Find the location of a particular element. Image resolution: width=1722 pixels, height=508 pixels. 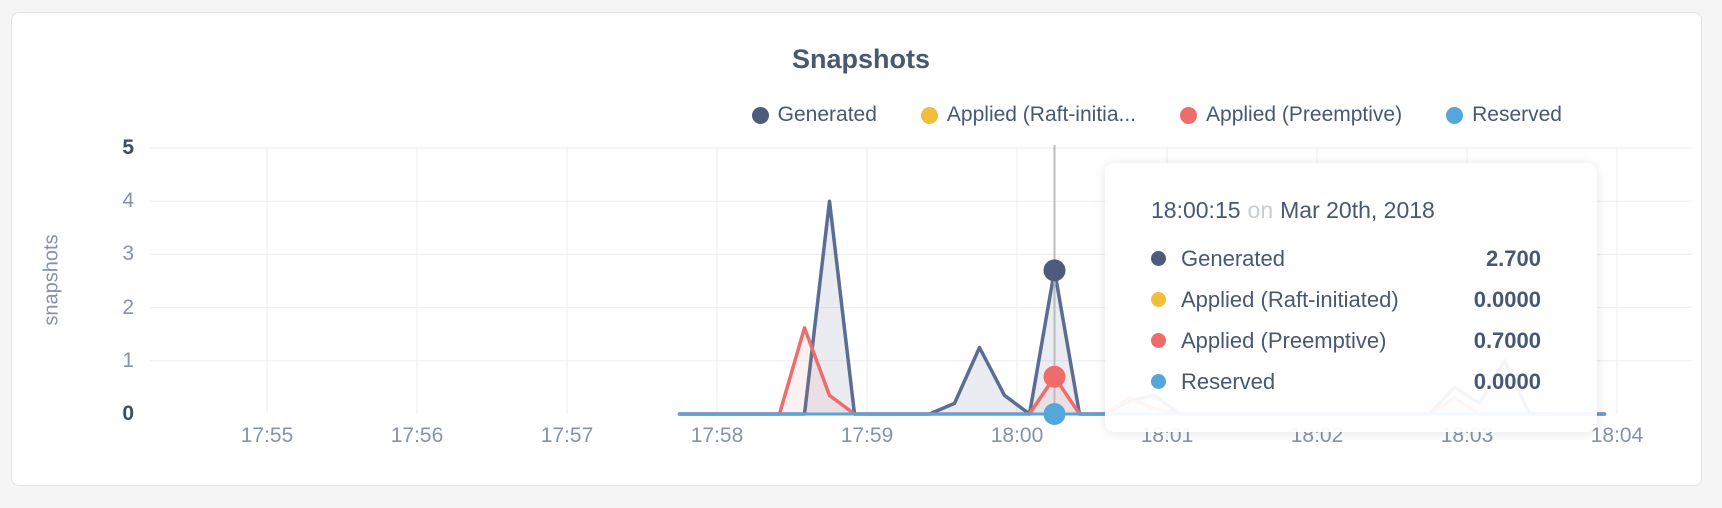

legend-item-reserved: Reserved is located at coordinates (1504, 115).